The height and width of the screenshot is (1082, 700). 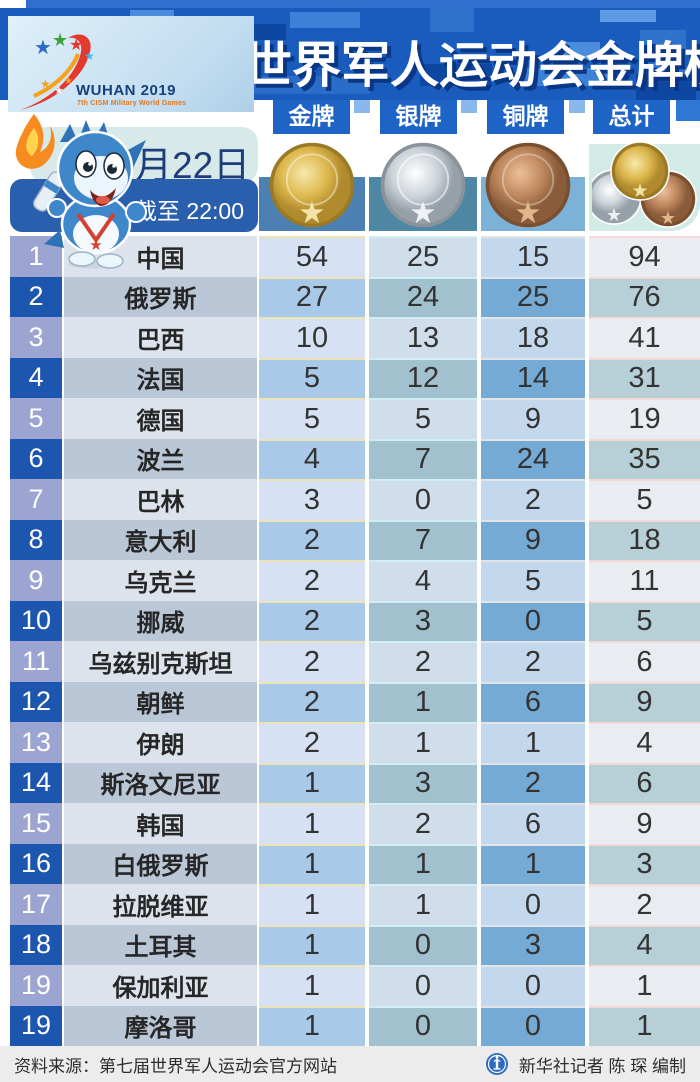 I want to click on table-row: 2 俄罗斯 27 24 25 76, so click(x=350, y=296).